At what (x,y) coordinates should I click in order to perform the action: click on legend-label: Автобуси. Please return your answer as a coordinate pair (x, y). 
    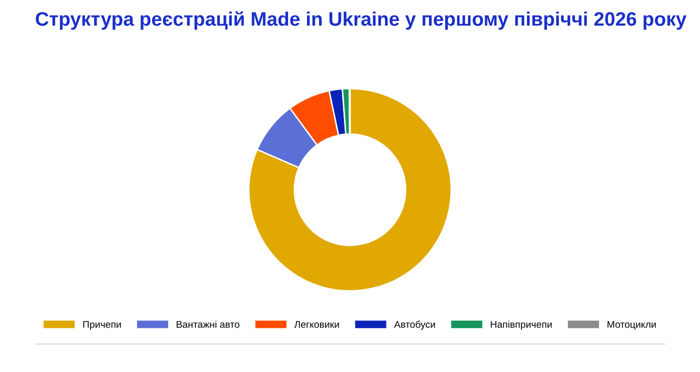
    Looking at the image, I should click on (414, 325).